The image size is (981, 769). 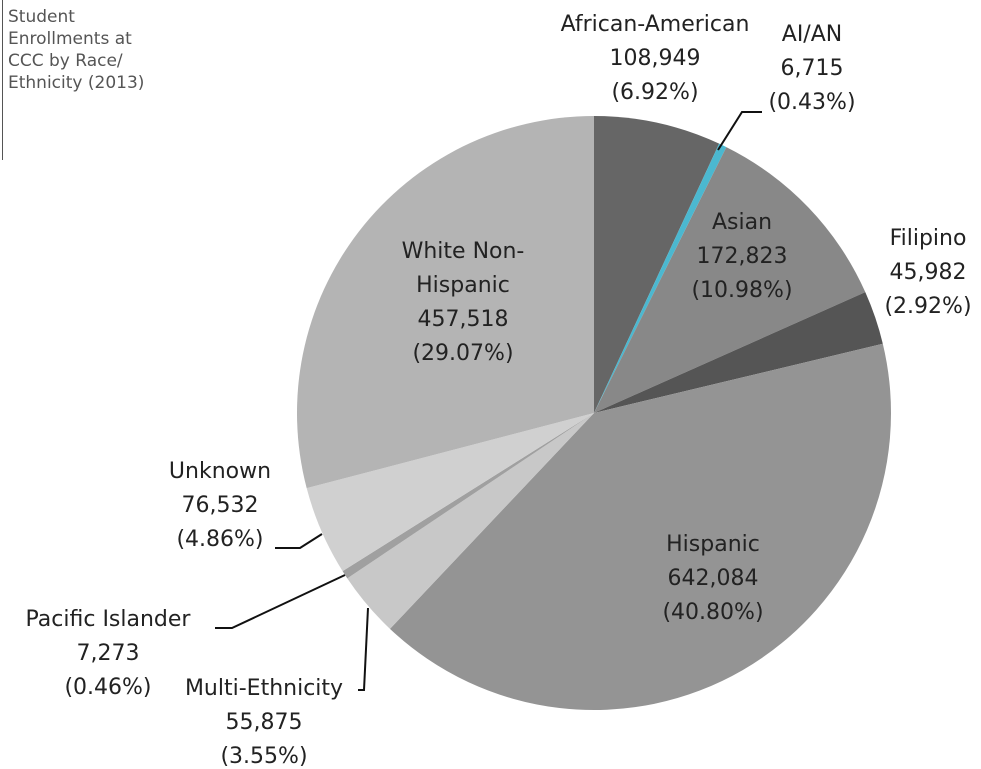 What do you see at coordinates (812, 34) in the screenshot?
I see `category-label: AI/AN` at bounding box center [812, 34].